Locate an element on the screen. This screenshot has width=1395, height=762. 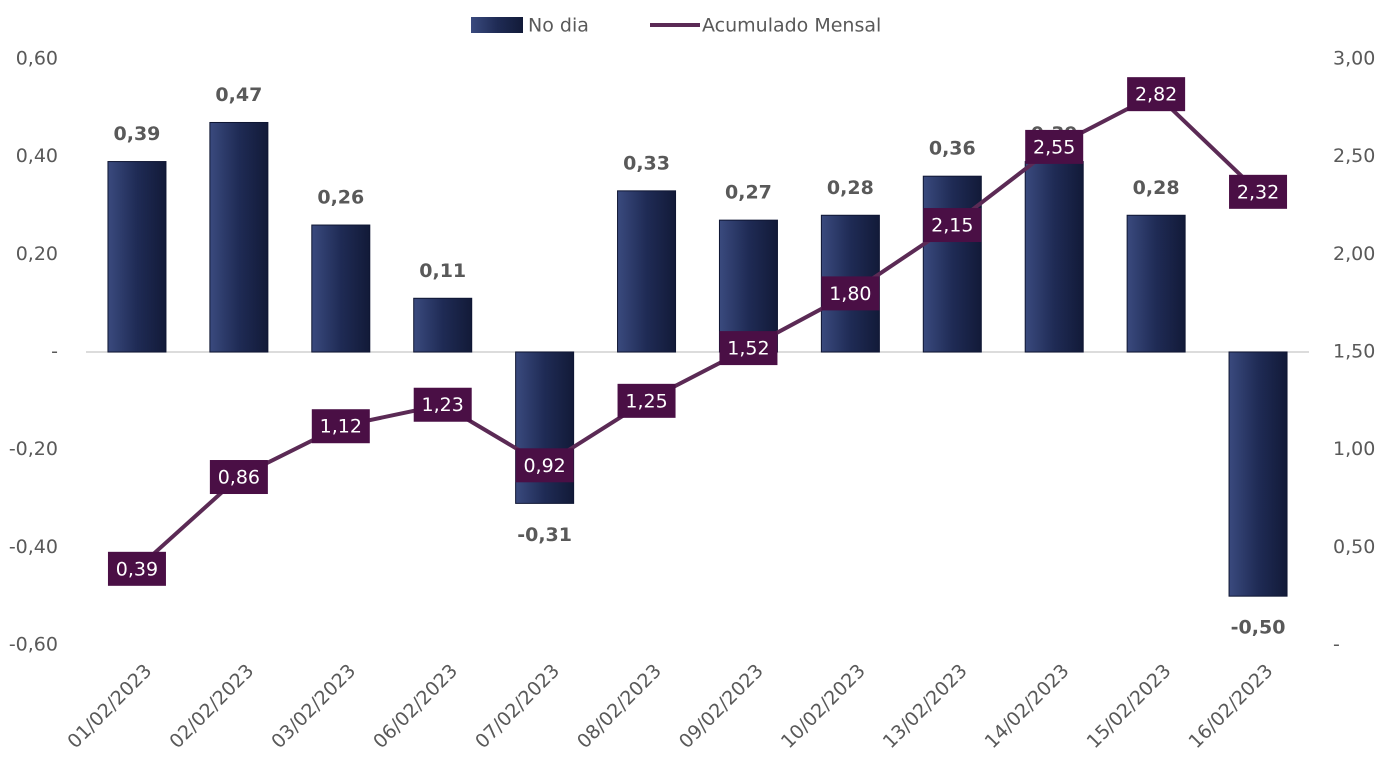
y2-tick-label: 1,00 is located at coordinates (1354, 449).